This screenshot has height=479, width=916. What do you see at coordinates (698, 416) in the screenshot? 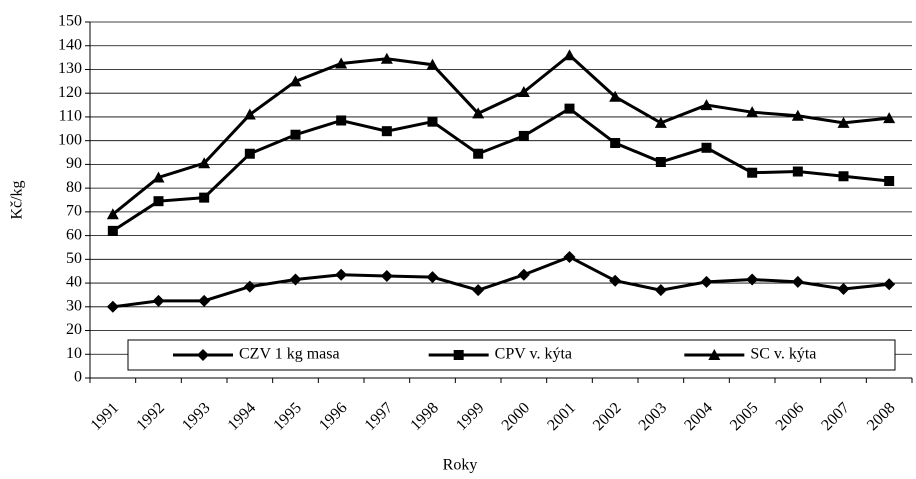
I see `x-tick-label: 2004` at bounding box center [698, 416].